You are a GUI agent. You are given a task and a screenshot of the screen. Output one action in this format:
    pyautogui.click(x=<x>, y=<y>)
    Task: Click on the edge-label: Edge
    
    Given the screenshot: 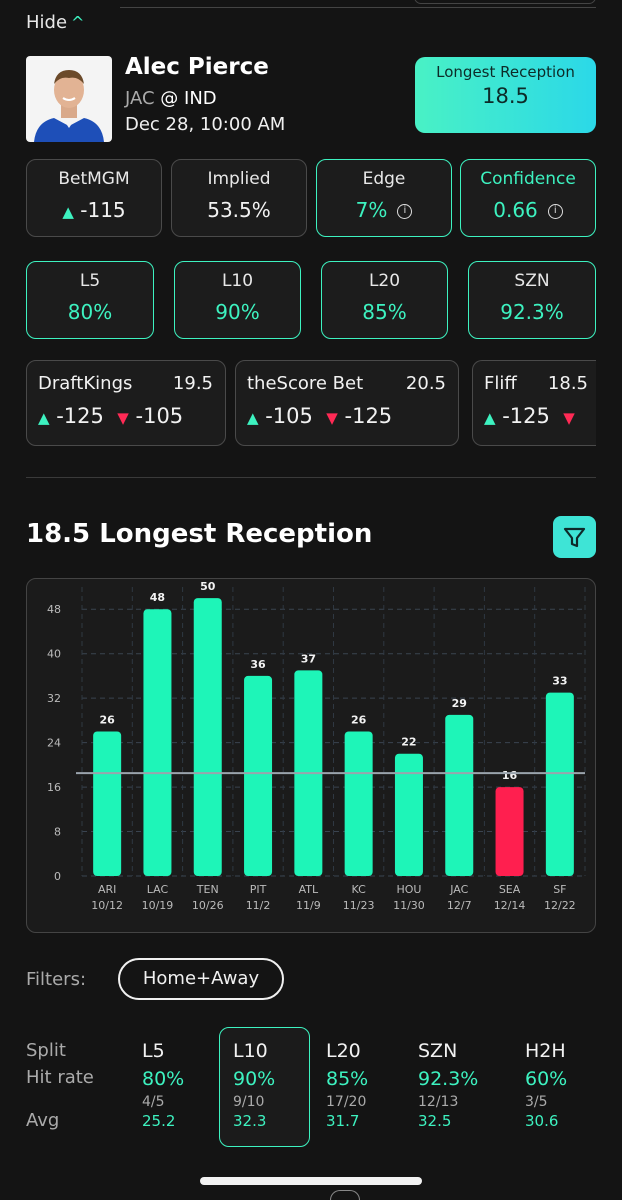 What is the action you would take?
    pyautogui.click(x=384, y=179)
    